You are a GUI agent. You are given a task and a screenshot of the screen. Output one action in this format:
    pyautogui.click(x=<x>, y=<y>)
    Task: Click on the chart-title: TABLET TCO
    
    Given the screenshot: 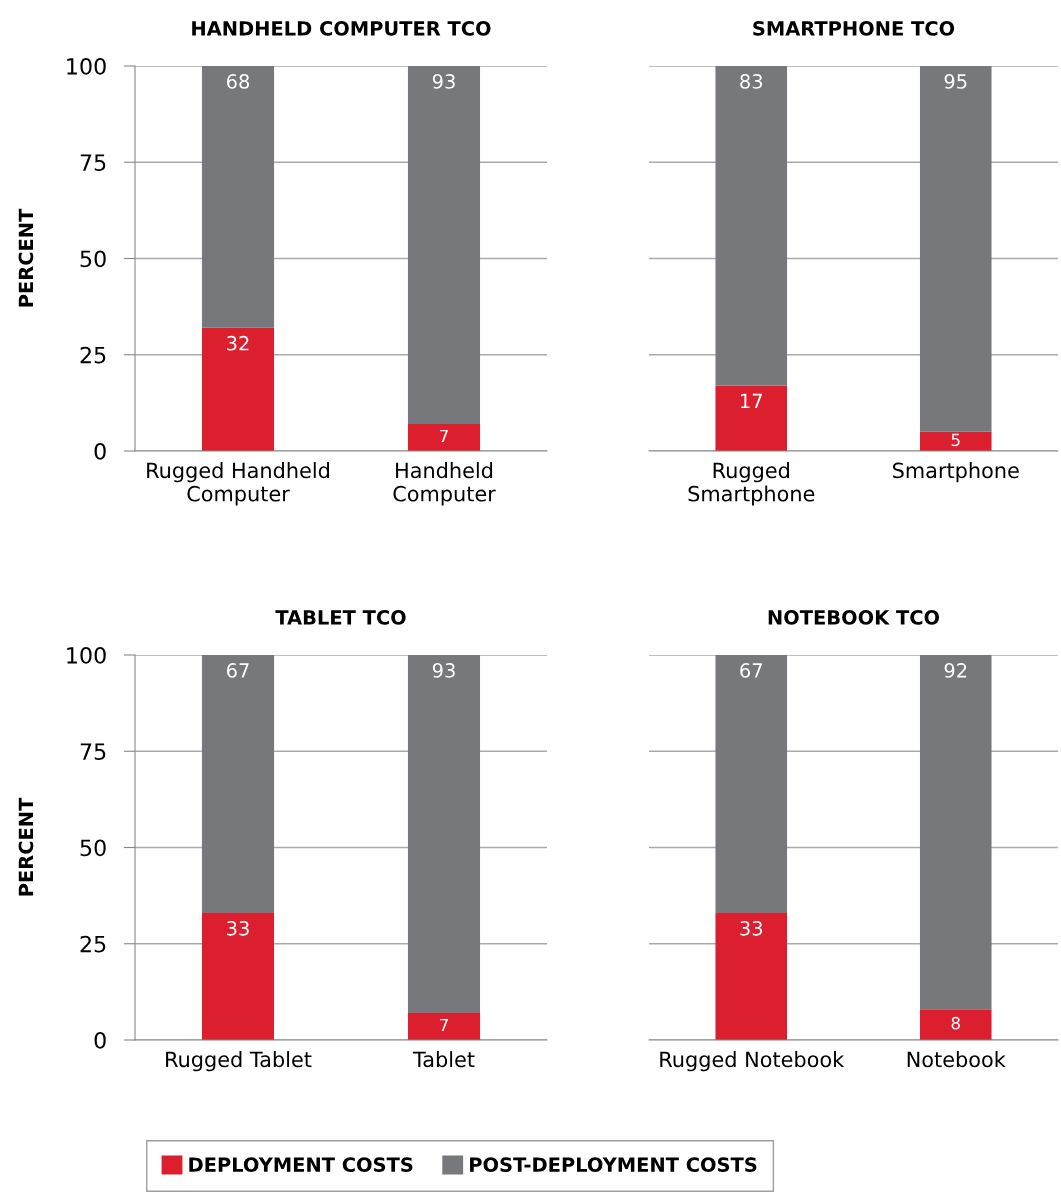 What is the action you would take?
    pyautogui.click(x=340, y=617)
    